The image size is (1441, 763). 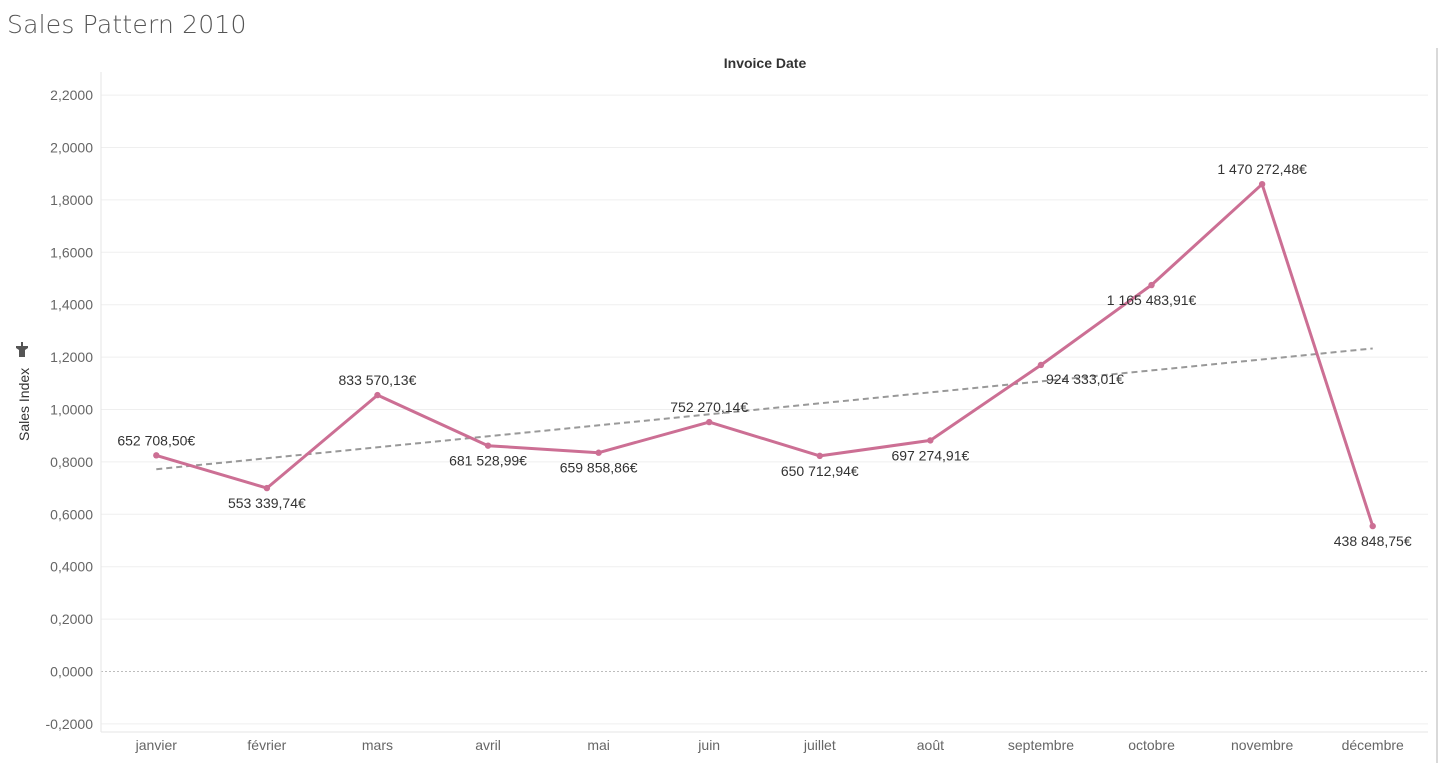 I want to click on y-tick-label: 2,0000, so click(x=71, y=148).